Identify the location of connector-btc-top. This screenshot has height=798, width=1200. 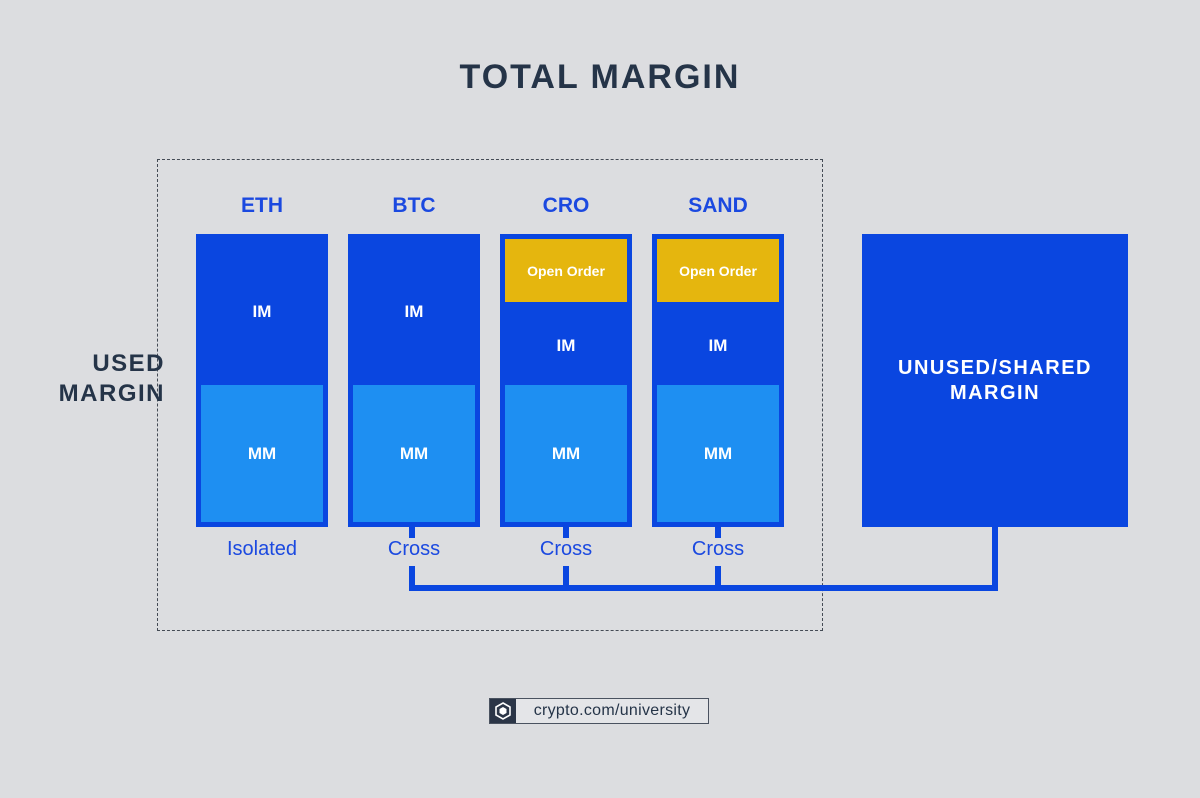
(412, 532).